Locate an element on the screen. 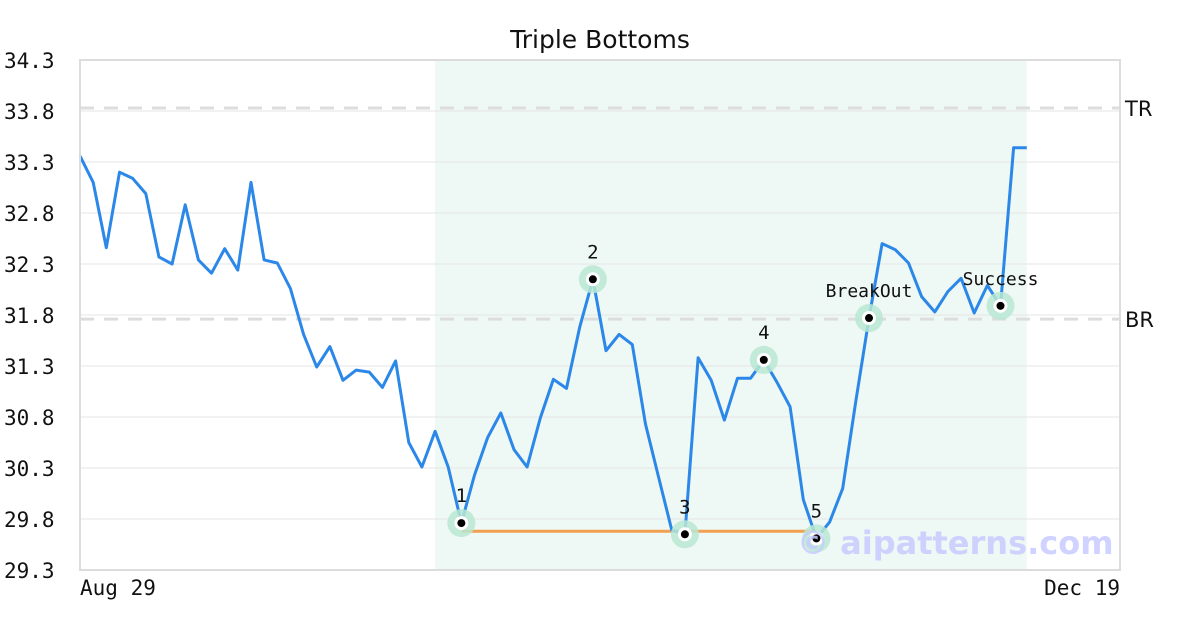 This screenshot has height=634, width=1200. y-tick-label: 29.3 is located at coordinates (29, 571).